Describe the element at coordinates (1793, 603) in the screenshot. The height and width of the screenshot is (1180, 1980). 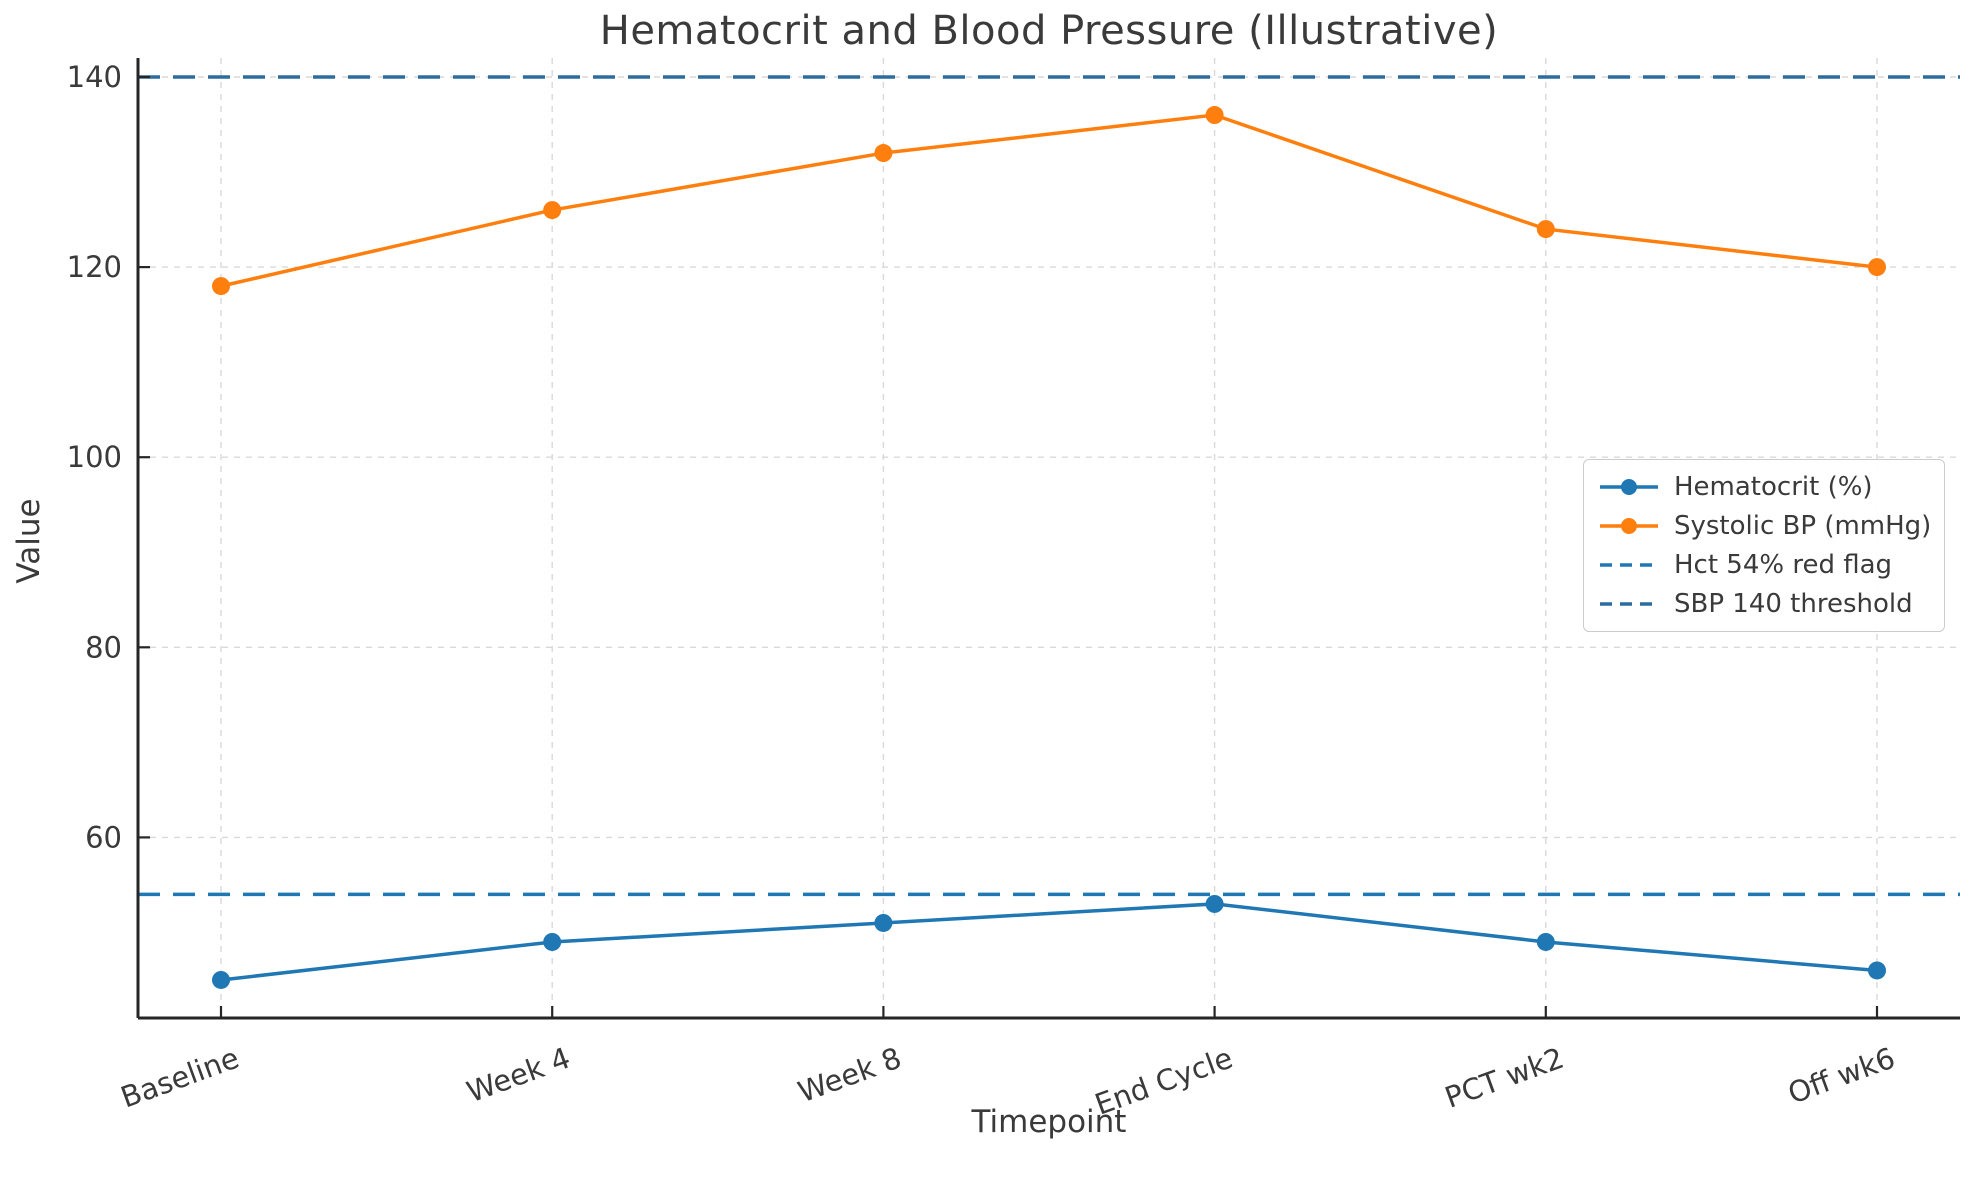
I see `legend-label: SBP 140 threshold` at that location.